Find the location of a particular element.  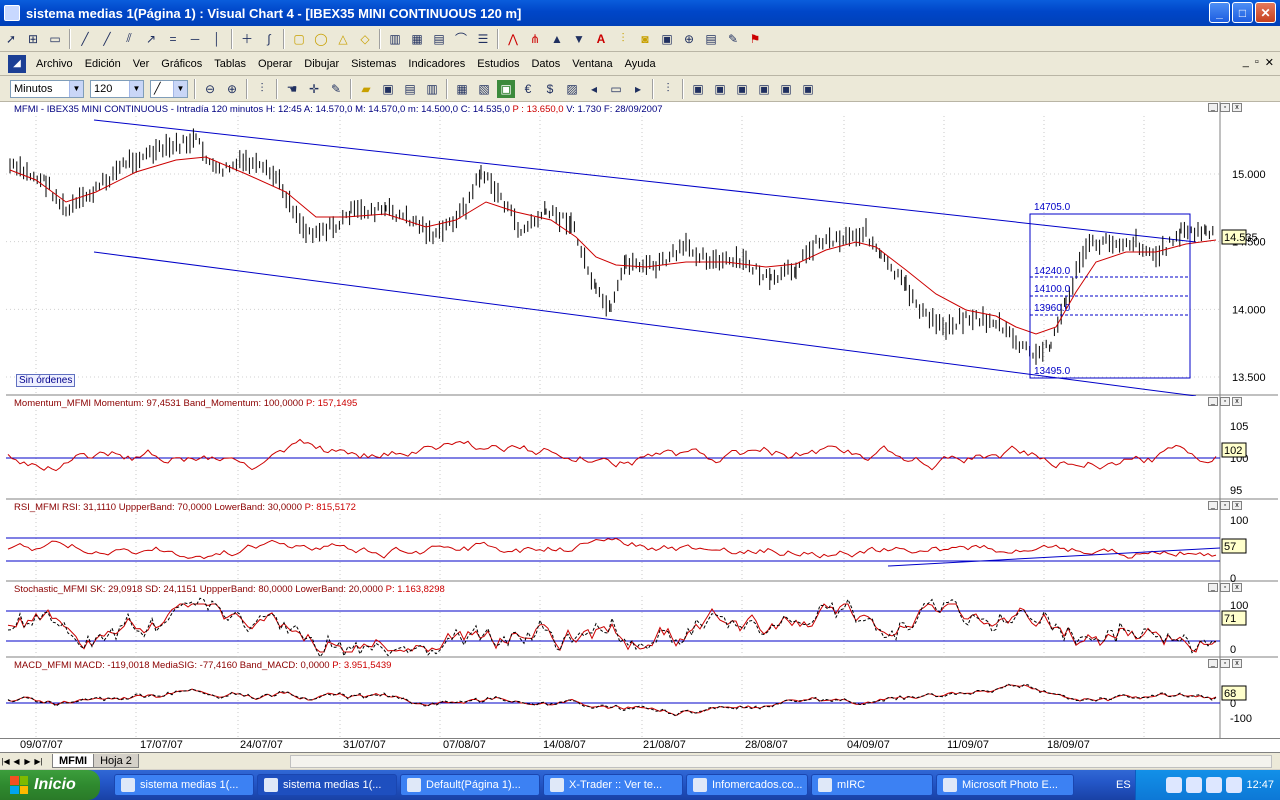

network-icon is located at coordinates (1194, 785).